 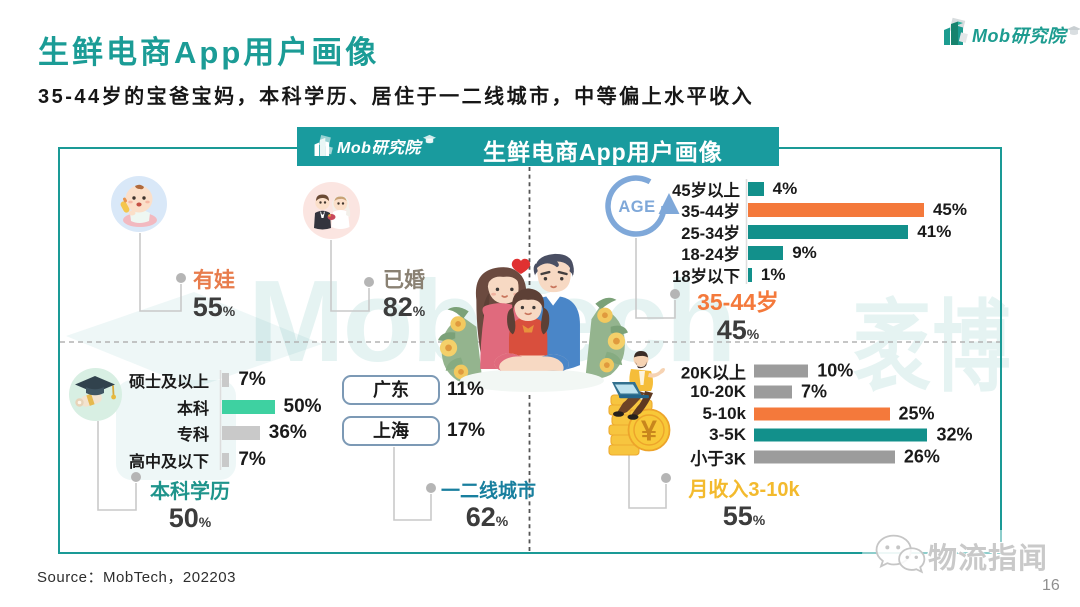 I want to click on education-row-1: 本科 50%, so click(x=220, y=407).